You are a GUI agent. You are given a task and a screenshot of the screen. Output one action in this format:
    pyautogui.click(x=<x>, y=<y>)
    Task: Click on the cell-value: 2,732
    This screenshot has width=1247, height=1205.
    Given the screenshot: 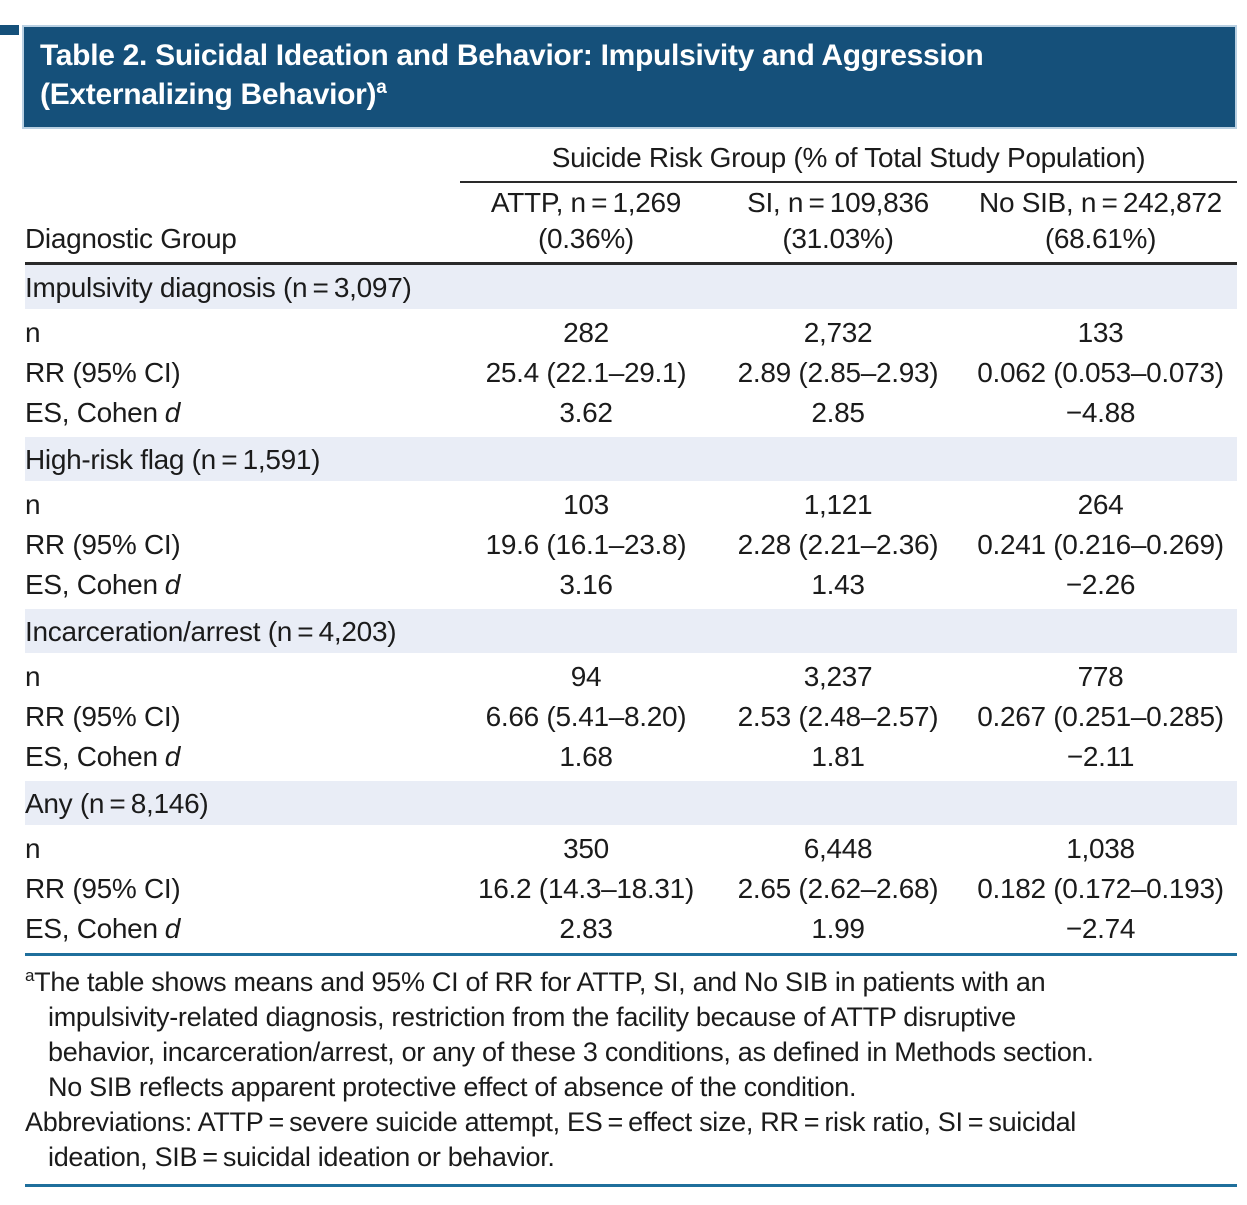 What is the action you would take?
    pyautogui.click(x=838, y=332)
    